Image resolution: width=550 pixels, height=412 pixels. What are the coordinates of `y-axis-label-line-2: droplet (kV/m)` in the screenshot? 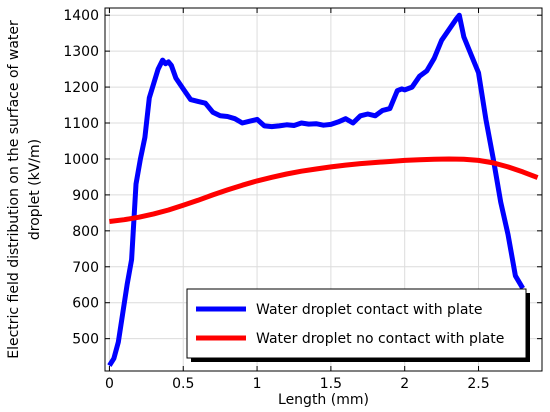 It's located at (35, 189).